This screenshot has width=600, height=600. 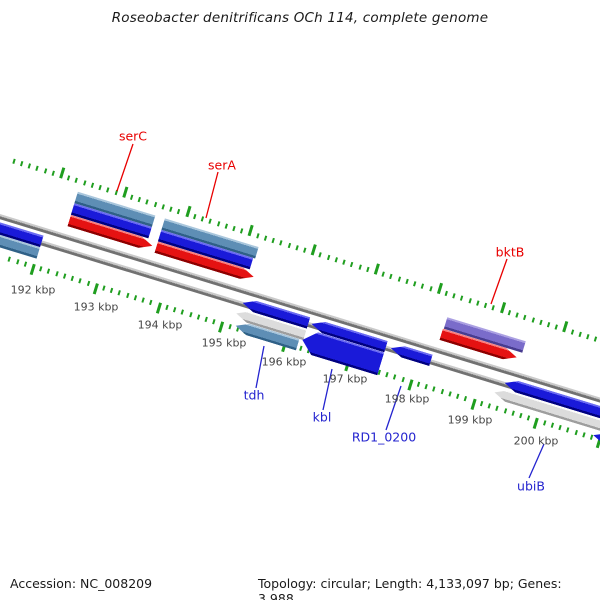 I want to click on ruler-label-194-kbp: 194 kbp, so click(x=160, y=325).